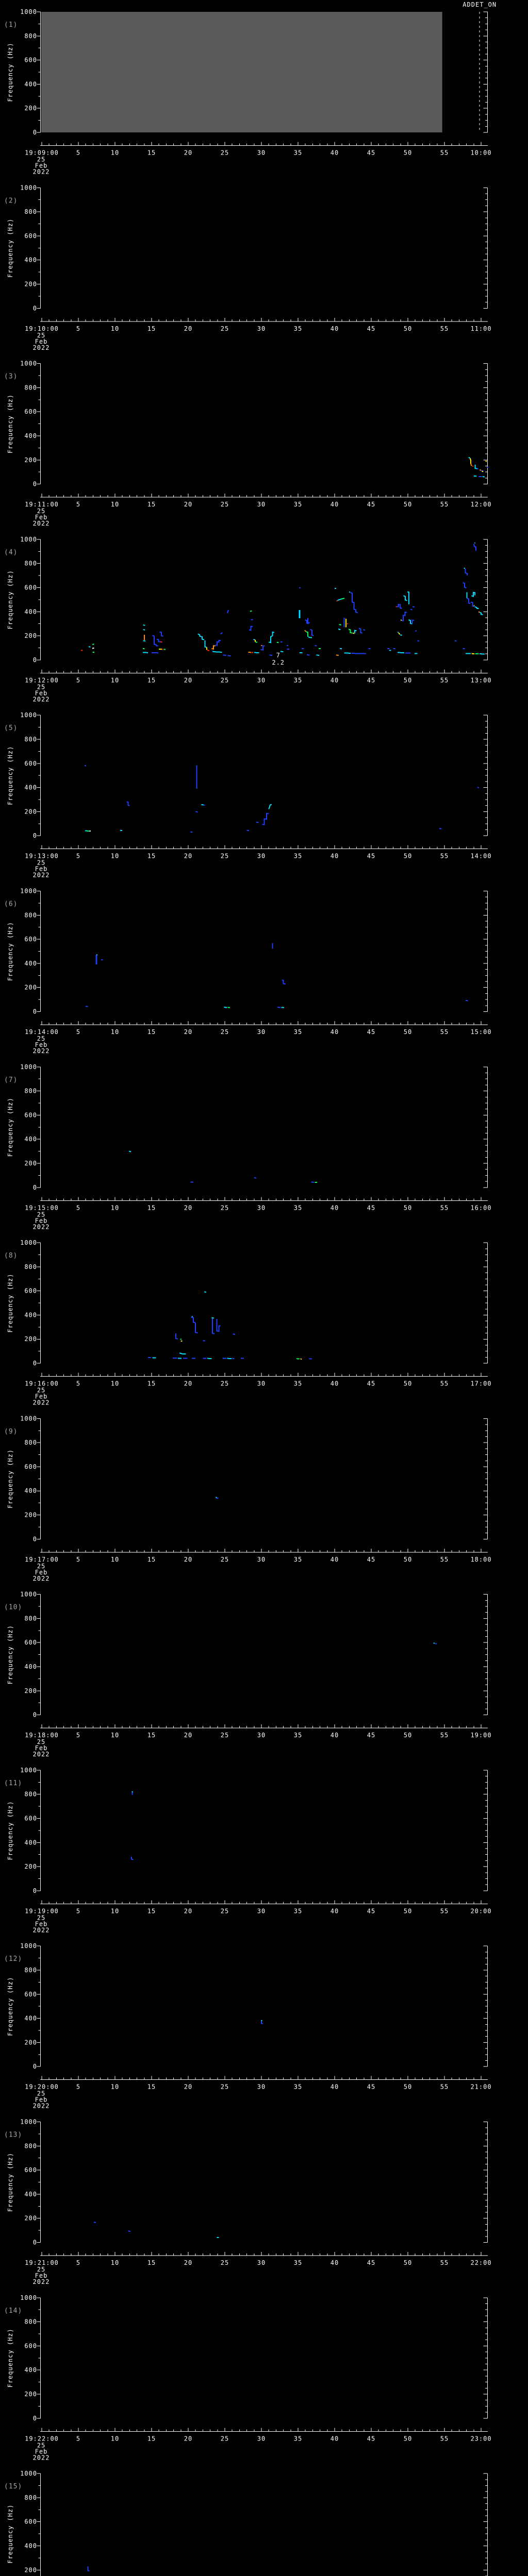 The width and height of the screenshot is (528, 2576). I want to click on panel-start-time: 19:22:00, so click(42, 2438).